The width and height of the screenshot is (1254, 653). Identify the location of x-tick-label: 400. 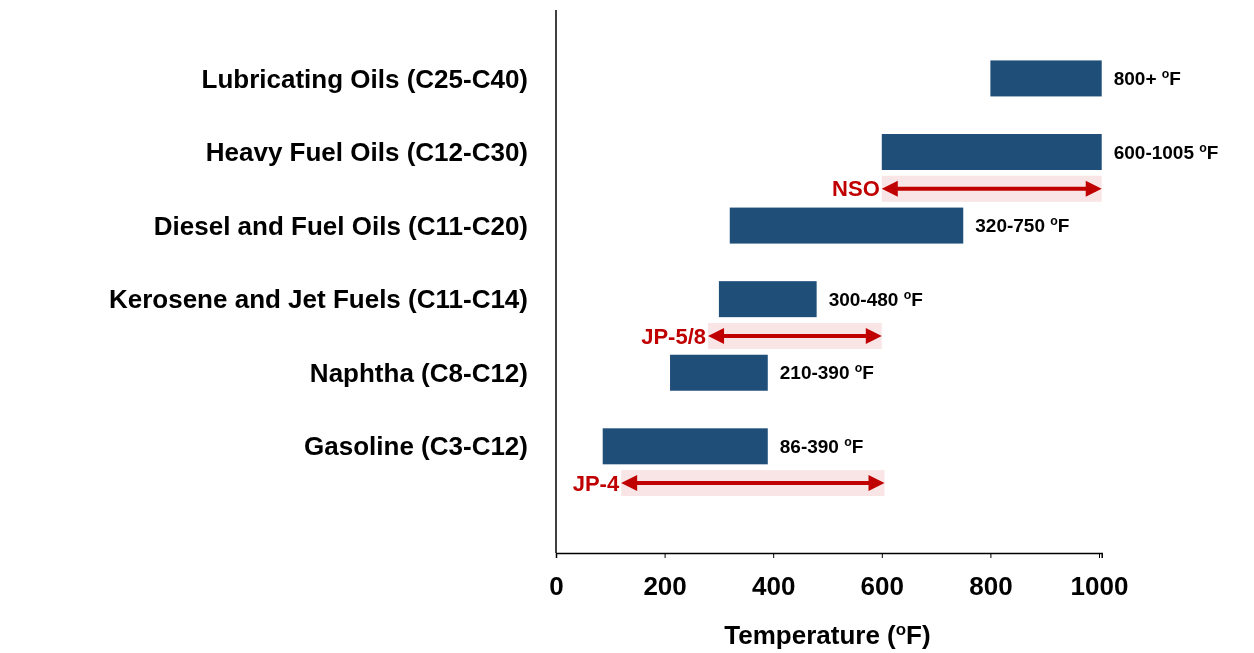
(774, 585).